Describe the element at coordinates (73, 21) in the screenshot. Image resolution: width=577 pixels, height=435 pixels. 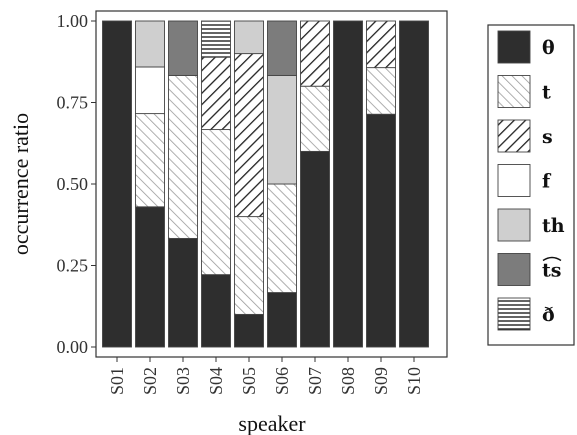
I see `y-tick-label: 1.00` at that location.